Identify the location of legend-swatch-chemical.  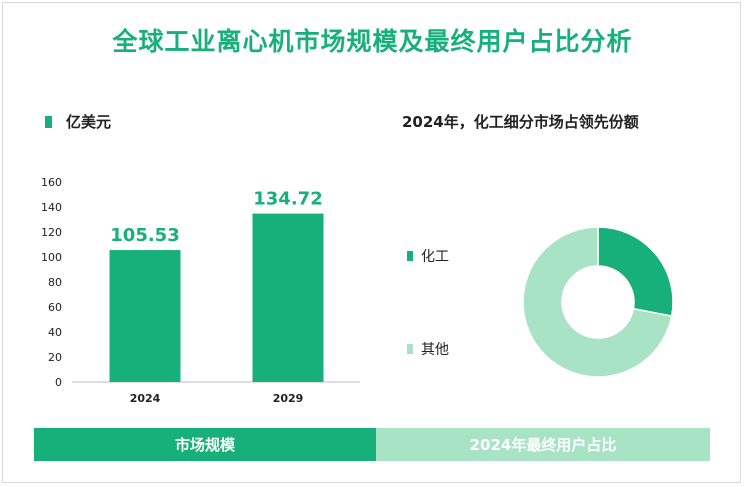
(410, 256).